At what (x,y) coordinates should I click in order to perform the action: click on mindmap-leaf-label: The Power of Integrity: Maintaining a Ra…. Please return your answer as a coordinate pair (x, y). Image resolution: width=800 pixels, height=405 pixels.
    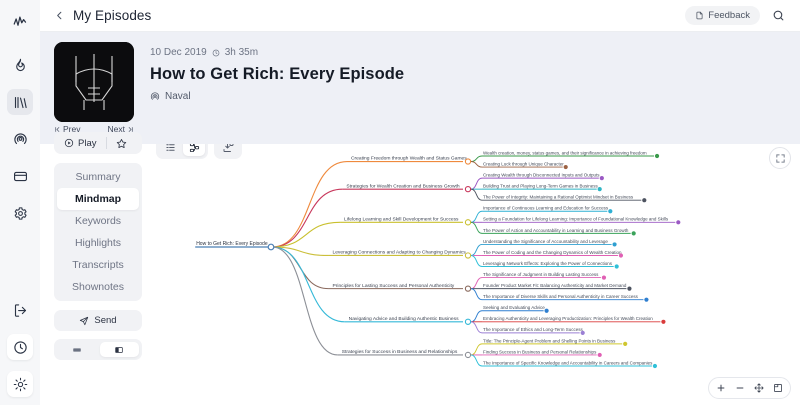
    Looking at the image, I should click on (558, 197).